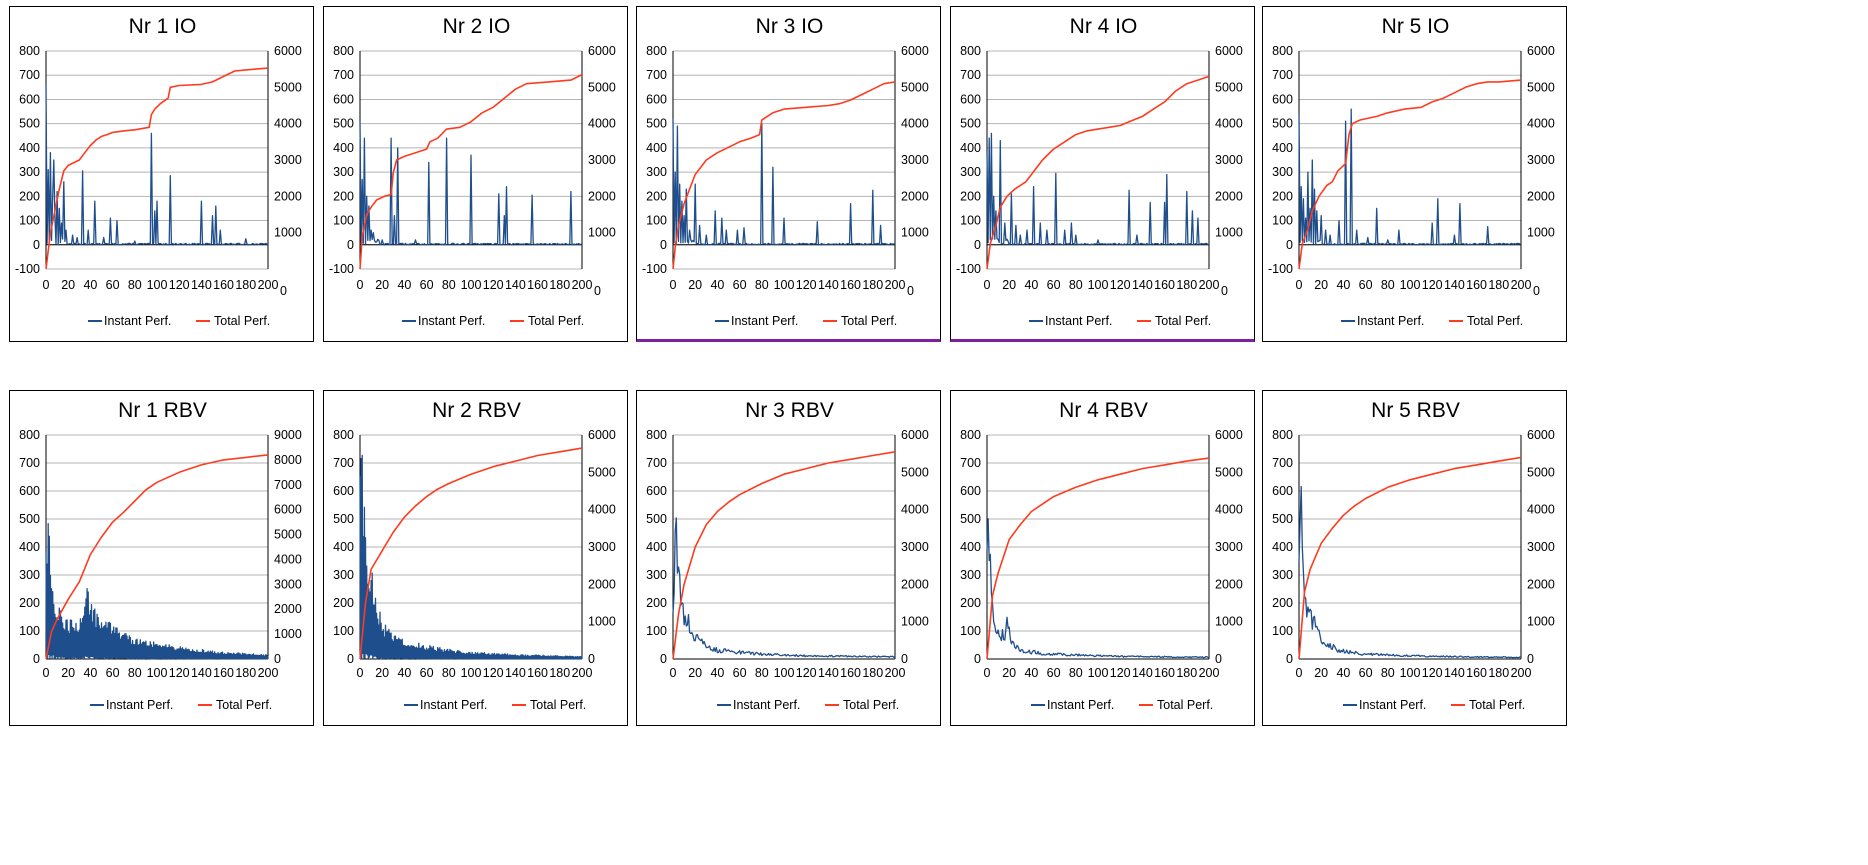 This screenshot has width=1868, height=865. I want to click on y-left-tick-label: 700, so click(1282, 75).